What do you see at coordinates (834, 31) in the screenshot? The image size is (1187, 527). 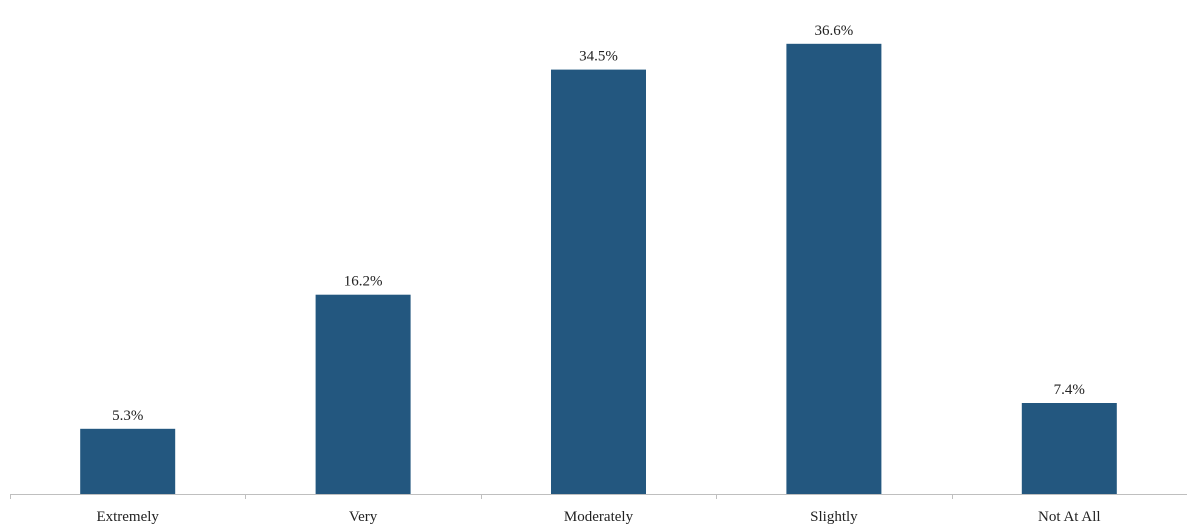 I see `data-label: 36.6%` at bounding box center [834, 31].